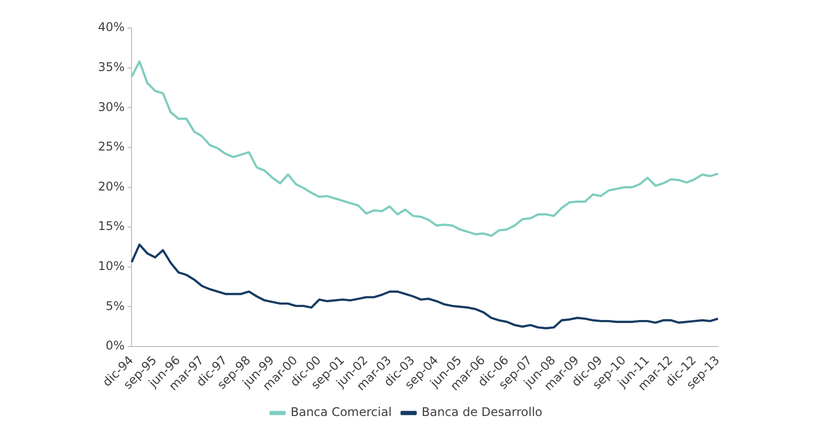 This screenshot has width=828, height=429. I want to click on y-tick-label: 40%, so click(111, 27).